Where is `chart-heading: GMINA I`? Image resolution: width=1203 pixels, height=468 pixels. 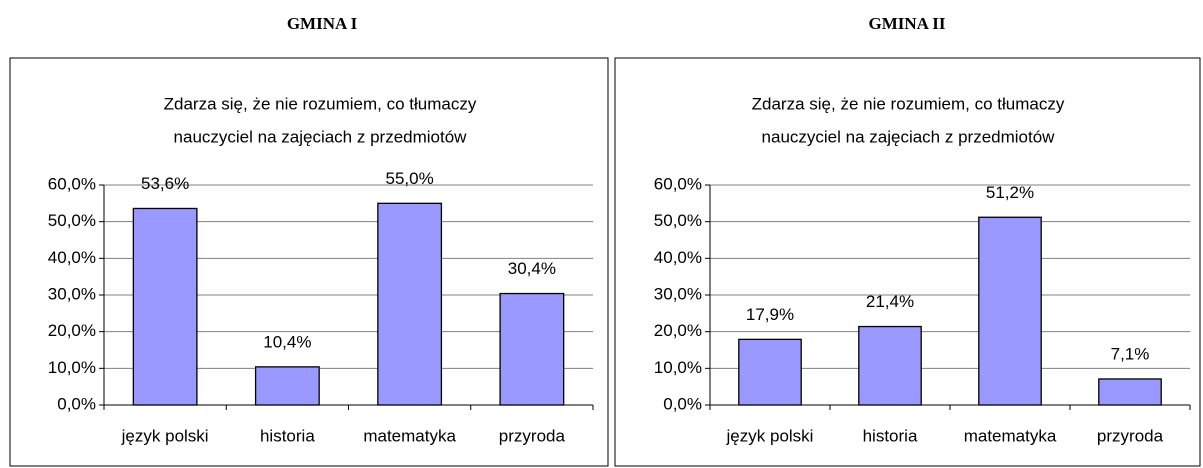 chart-heading: GMINA I is located at coordinates (322, 23).